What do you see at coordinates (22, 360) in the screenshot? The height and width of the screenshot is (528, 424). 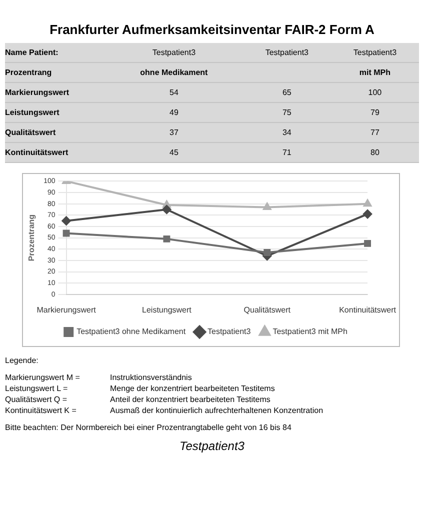 I see `text: Legende:` at bounding box center [22, 360].